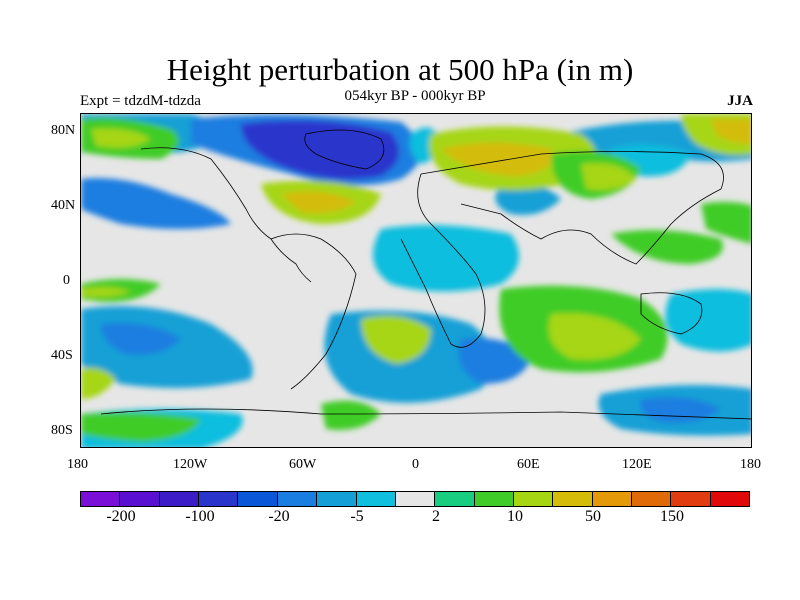 The height and width of the screenshot is (600, 800). What do you see at coordinates (200, 516) in the screenshot?
I see `colorbar-label: -100` at bounding box center [200, 516].